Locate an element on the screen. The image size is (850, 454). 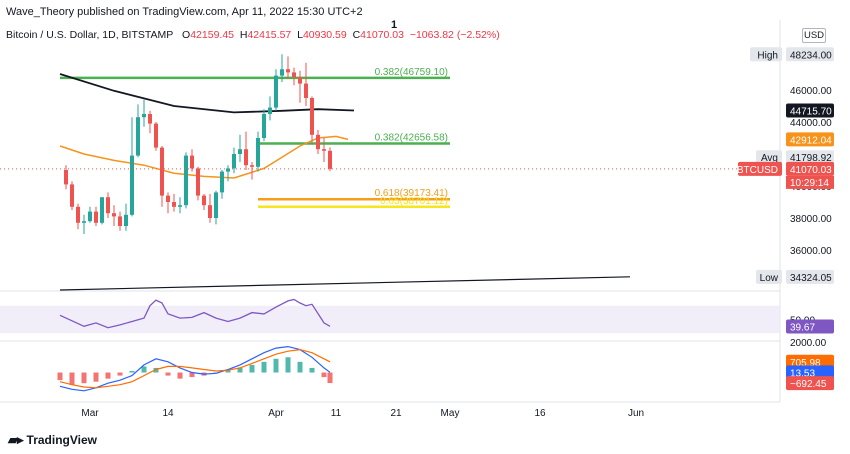
macd-value: 705.98 is located at coordinates (805, 363).